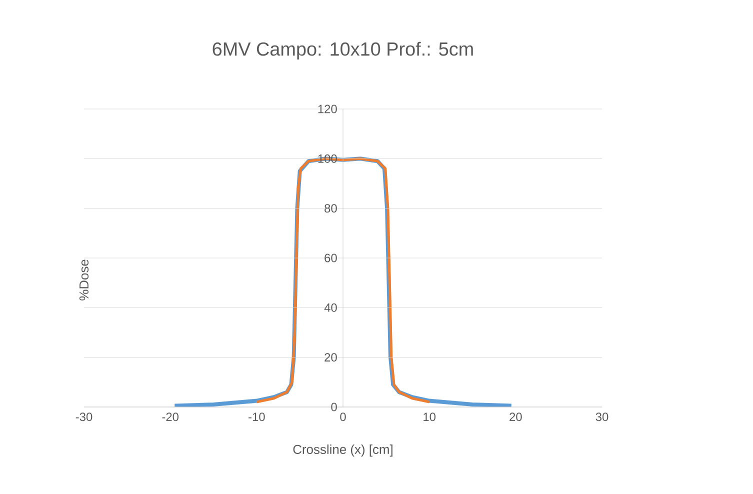  What do you see at coordinates (327, 109) in the screenshot?
I see `y-tick-label: 120` at bounding box center [327, 109].